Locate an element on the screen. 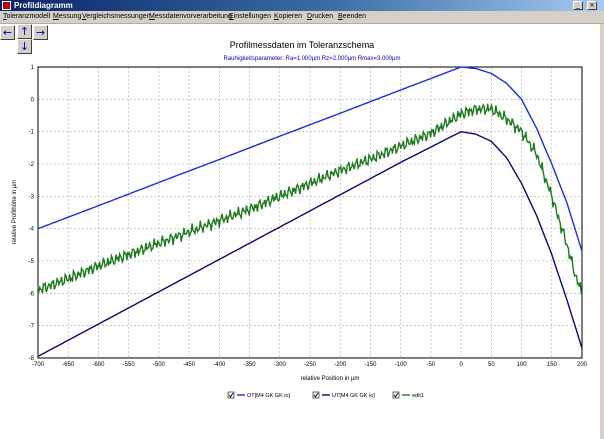  x-tick-label: 150 is located at coordinates (552, 365).